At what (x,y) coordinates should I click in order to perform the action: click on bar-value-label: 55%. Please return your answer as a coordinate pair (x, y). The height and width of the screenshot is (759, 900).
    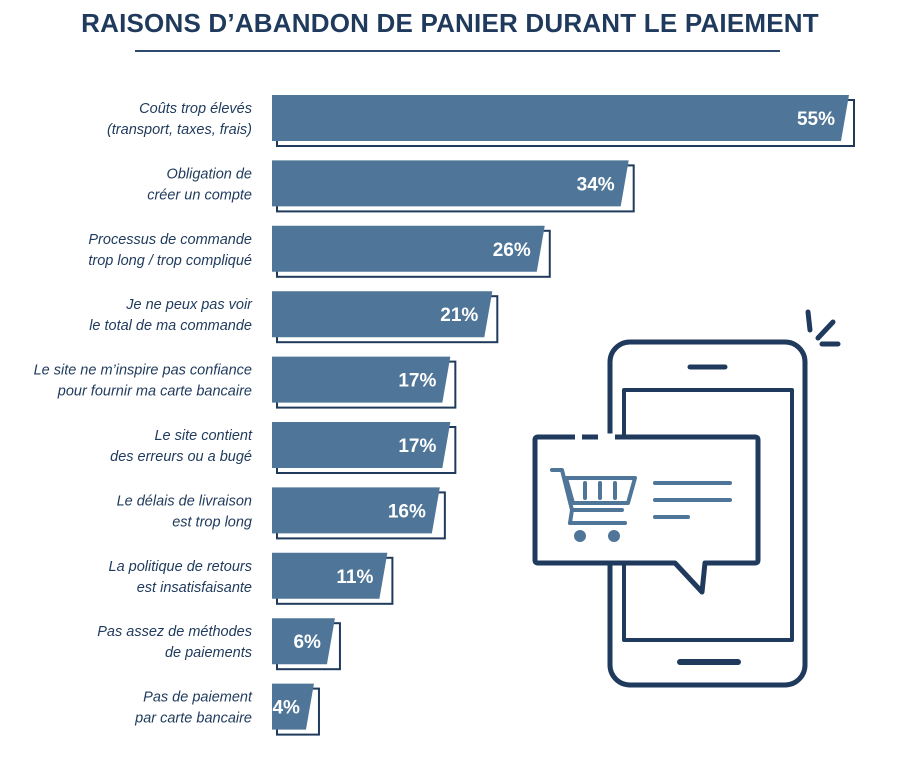
    Looking at the image, I should click on (816, 119).